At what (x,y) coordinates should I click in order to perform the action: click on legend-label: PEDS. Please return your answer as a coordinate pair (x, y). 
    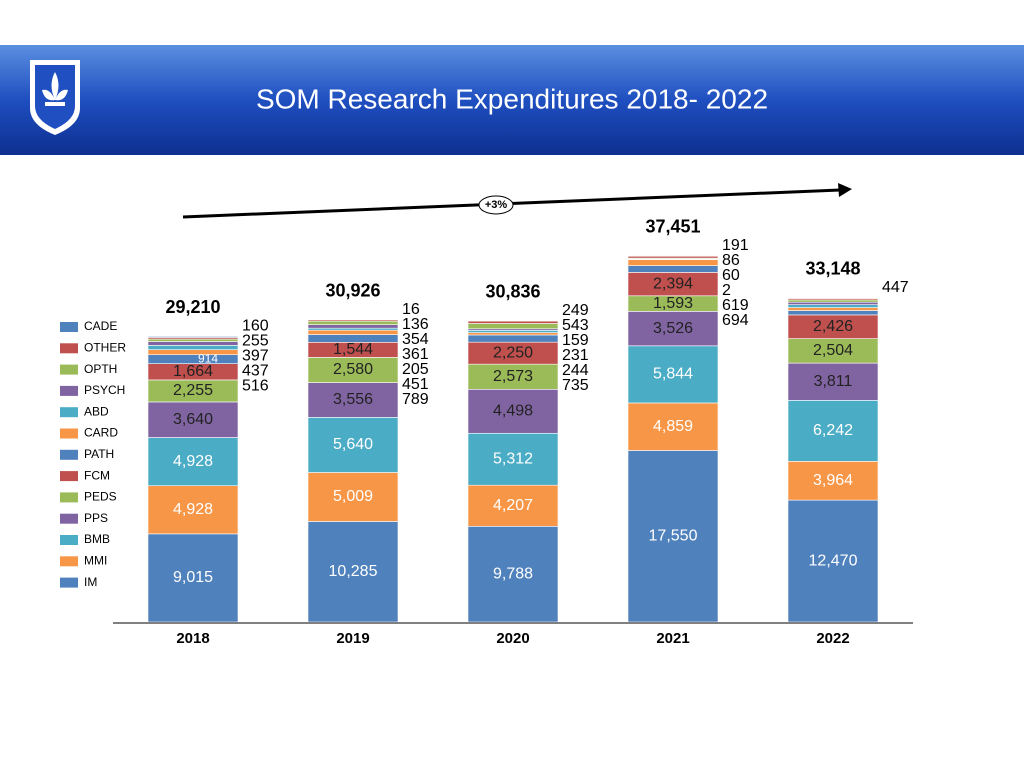
    Looking at the image, I should click on (100, 497).